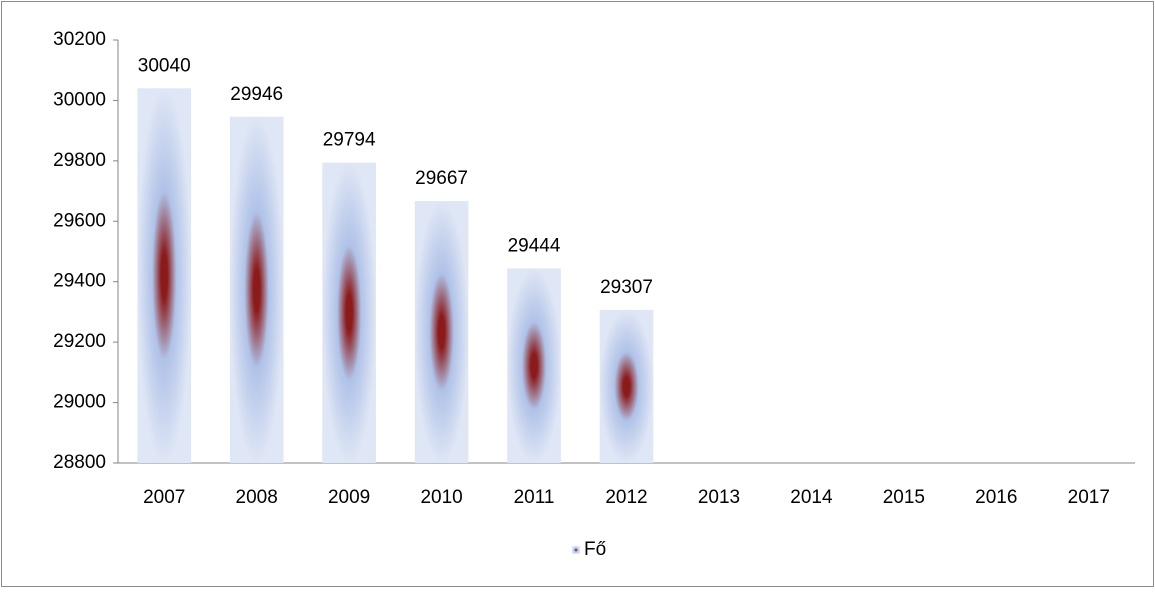 The width and height of the screenshot is (1155, 593). Describe the element at coordinates (719, 497) in the screenshot. I see `x-tick-label: 2013` at that location.